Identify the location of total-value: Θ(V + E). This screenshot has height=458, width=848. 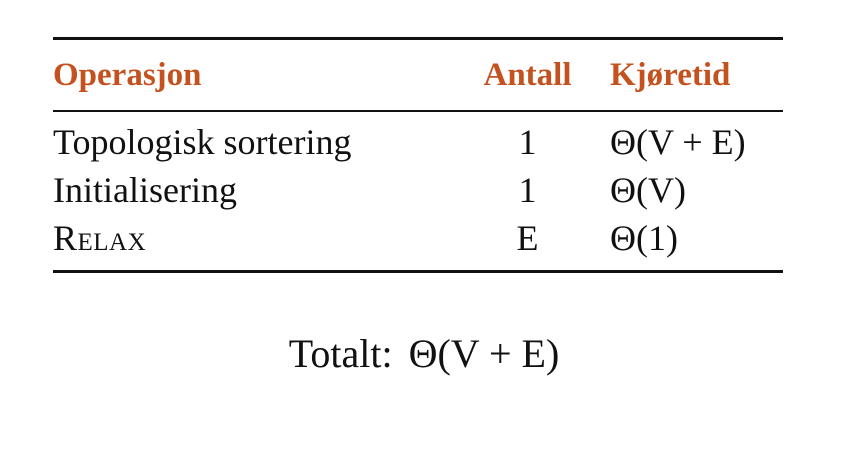
(484, 353).